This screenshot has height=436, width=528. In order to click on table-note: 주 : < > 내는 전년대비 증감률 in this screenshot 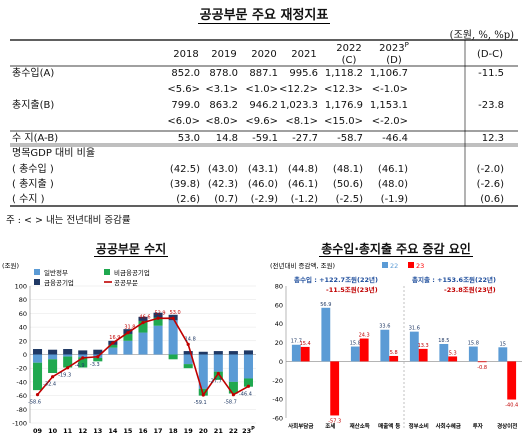, I will do `click(68, 220)`.